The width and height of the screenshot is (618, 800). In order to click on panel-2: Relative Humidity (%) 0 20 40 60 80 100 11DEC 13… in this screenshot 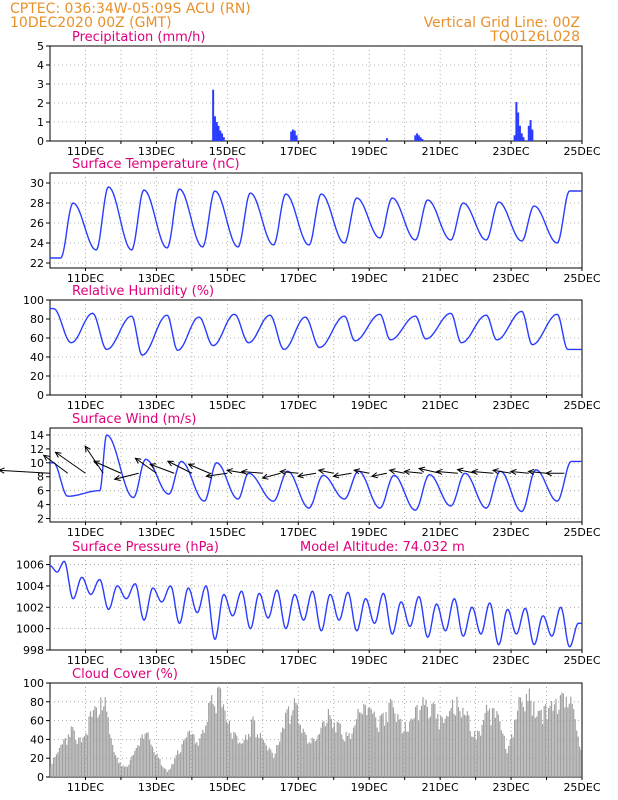, I will do `click(312, 348)`.